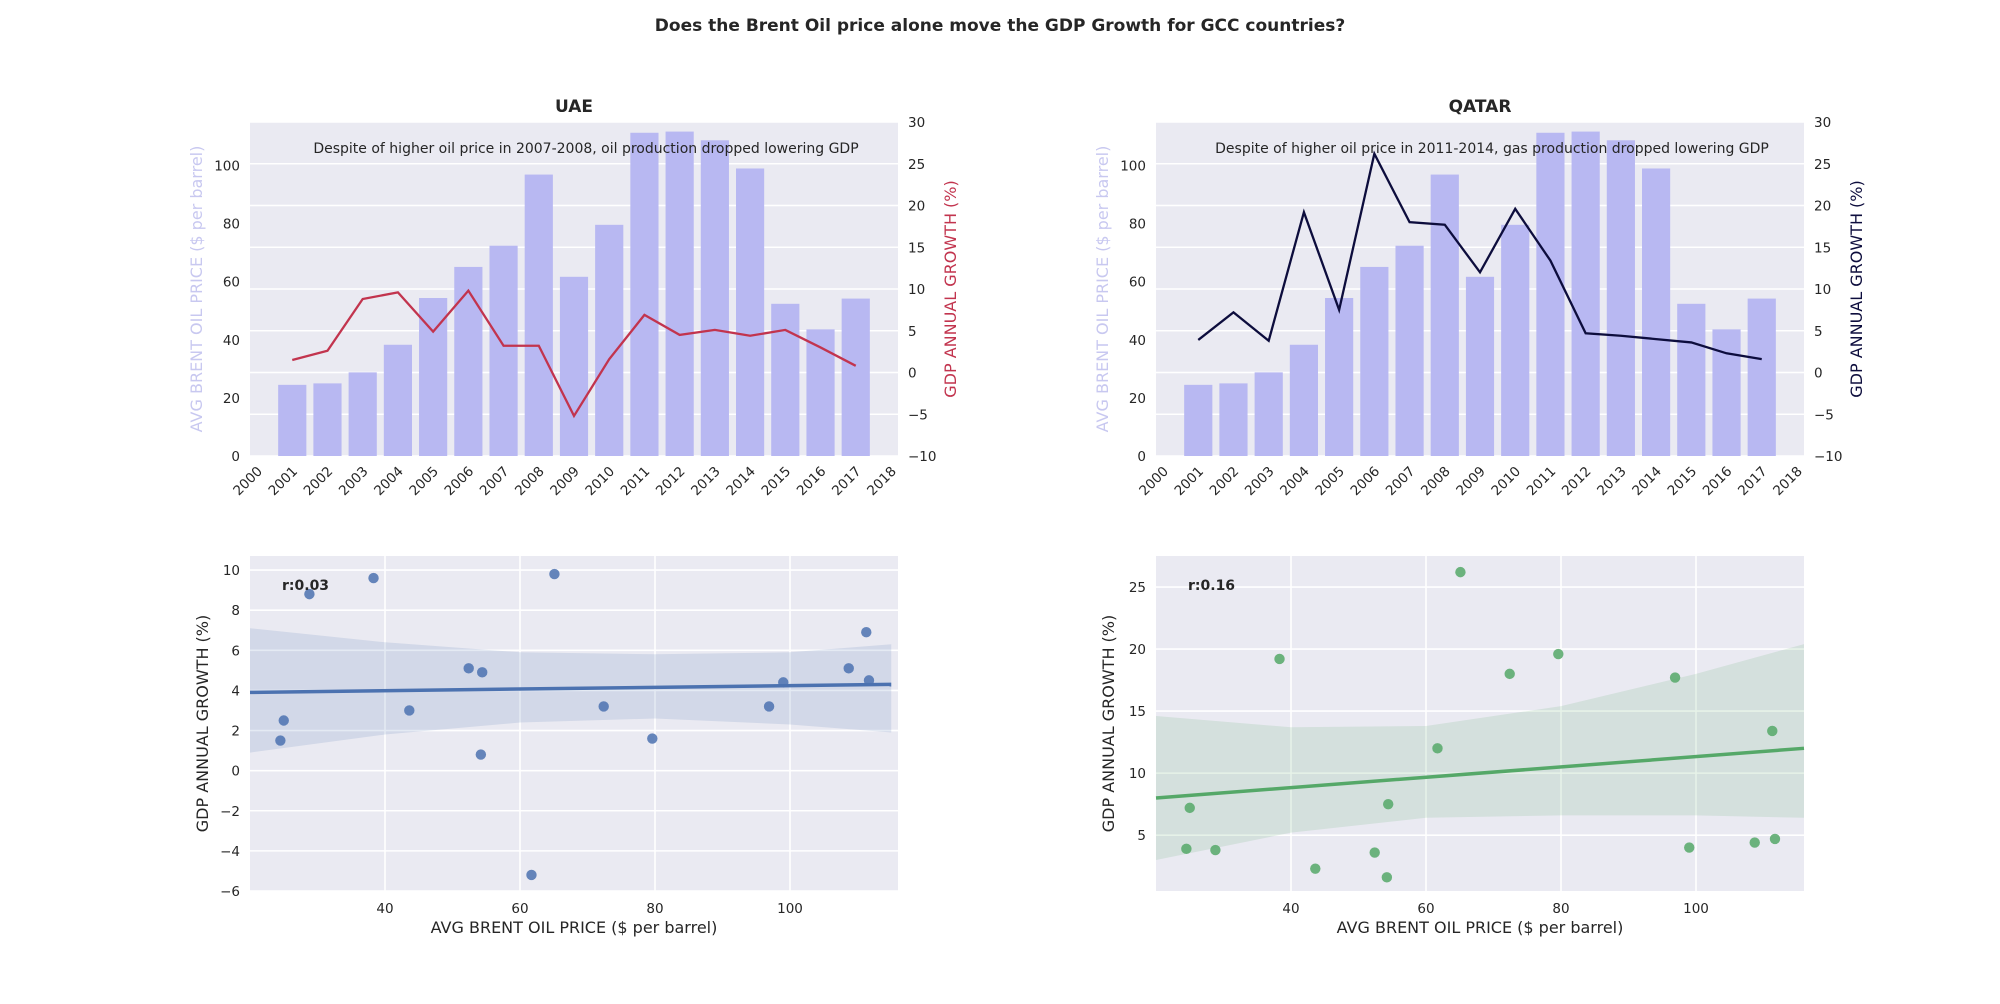  Describe the element at coordinates (538, 315) in the screenshot. I see `bar-2008` at that location.